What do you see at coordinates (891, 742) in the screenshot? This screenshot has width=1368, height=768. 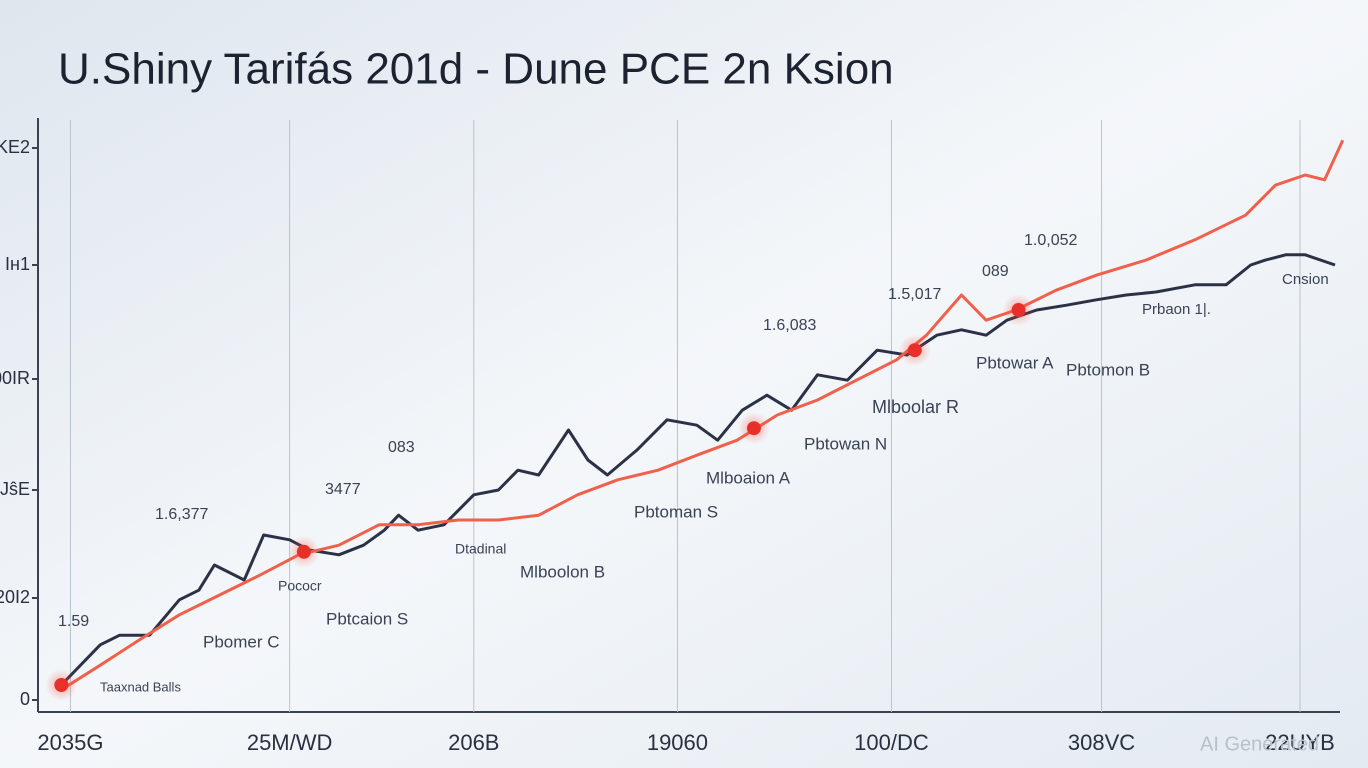 I see `x-tick-label: 100/DC` at bounding box center [891, 742].